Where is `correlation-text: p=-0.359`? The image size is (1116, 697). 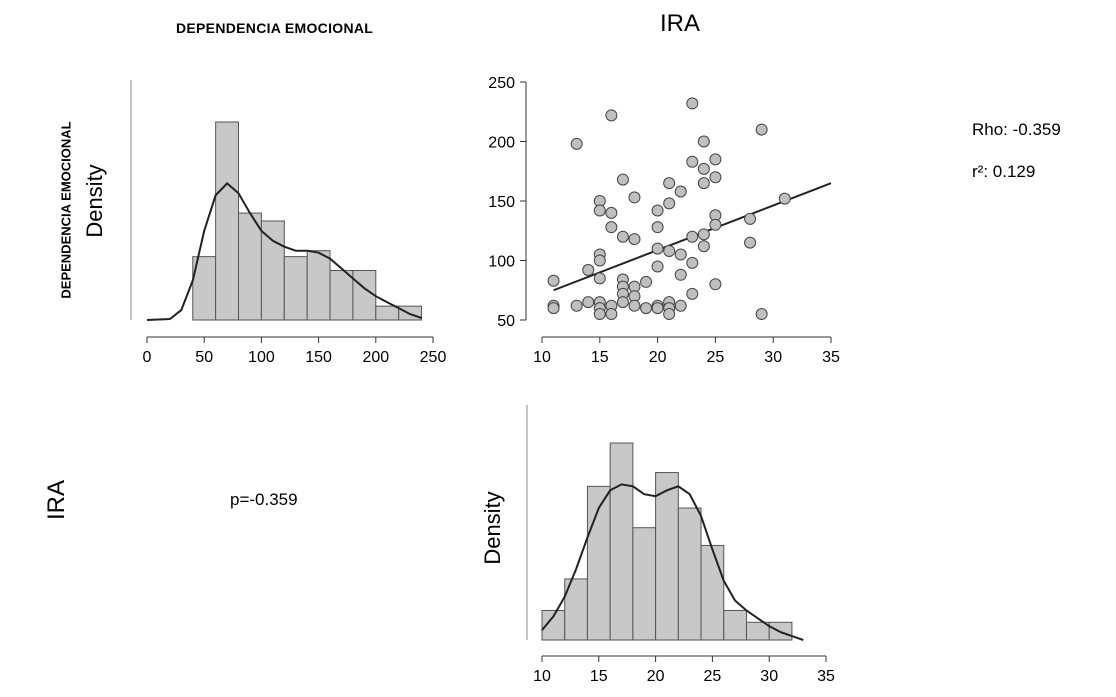 correlation-text: p=-0.359 is located at coordinates (264, 499).